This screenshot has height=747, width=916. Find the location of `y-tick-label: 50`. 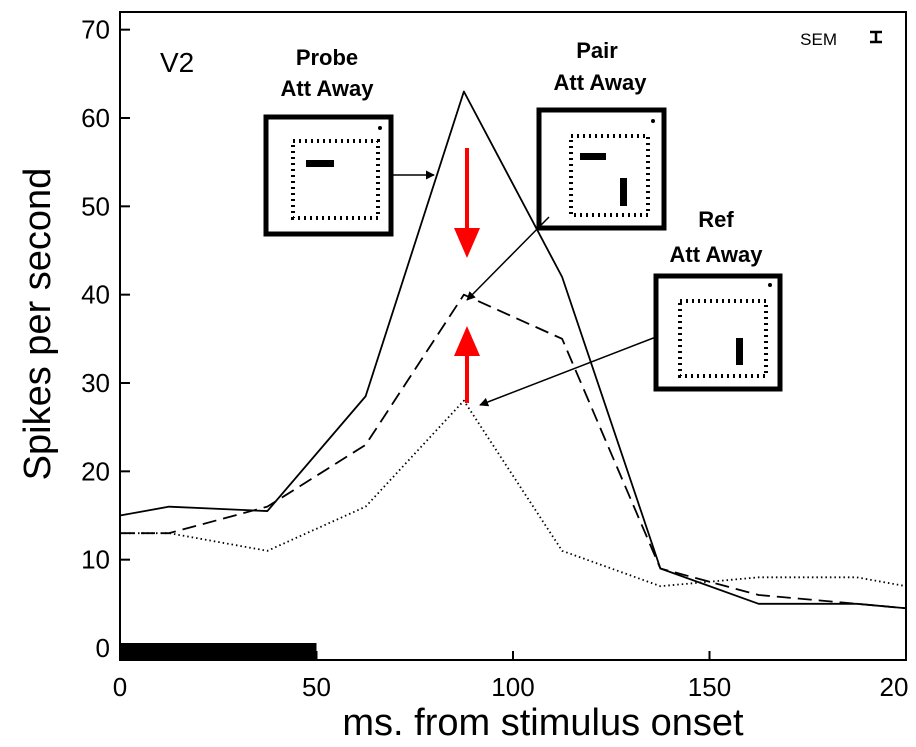

y-tick-label: 50 is located at coordinates (95, 206).